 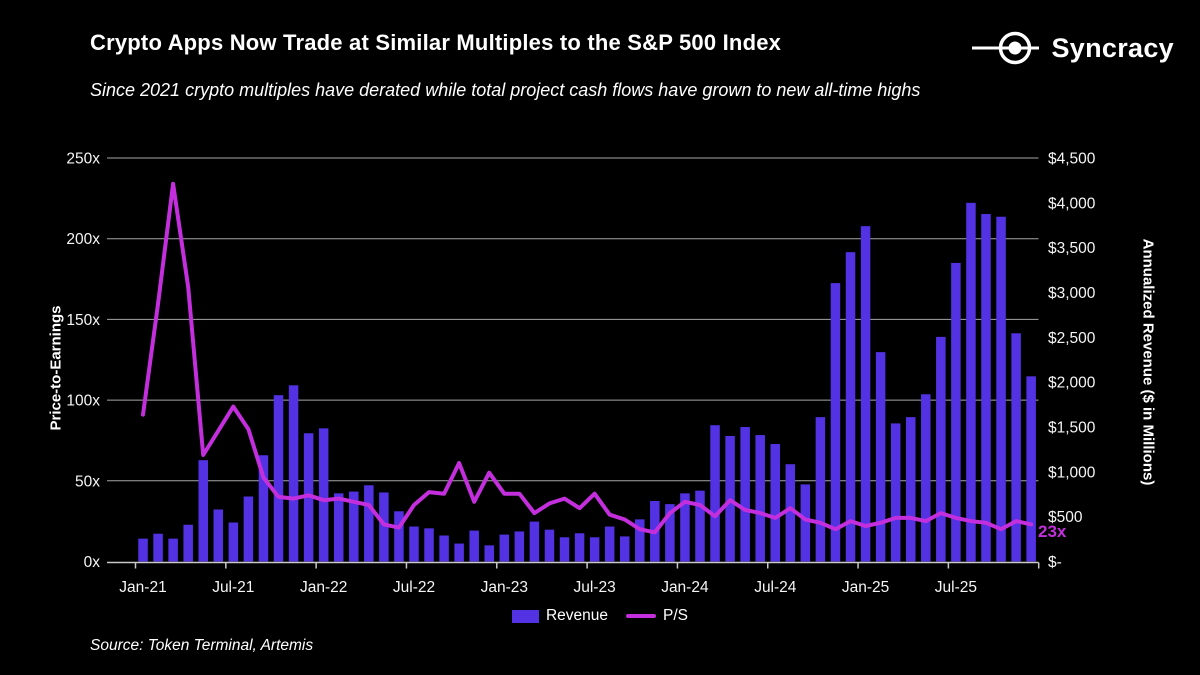 What do you see at coordinates (1055, 562) in the screenshot?
I see `right-axis-tick-label: $-` at bounding box center [1055, 562].